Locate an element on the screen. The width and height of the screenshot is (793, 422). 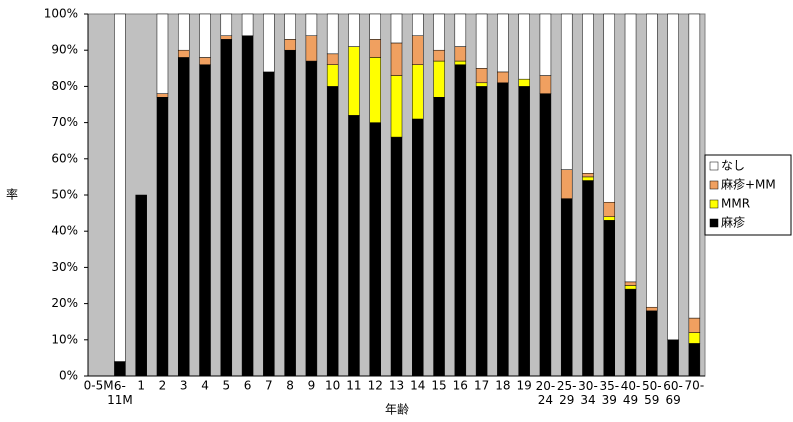
x-tick-label: 60-69 is located at coordinates (673, 393).